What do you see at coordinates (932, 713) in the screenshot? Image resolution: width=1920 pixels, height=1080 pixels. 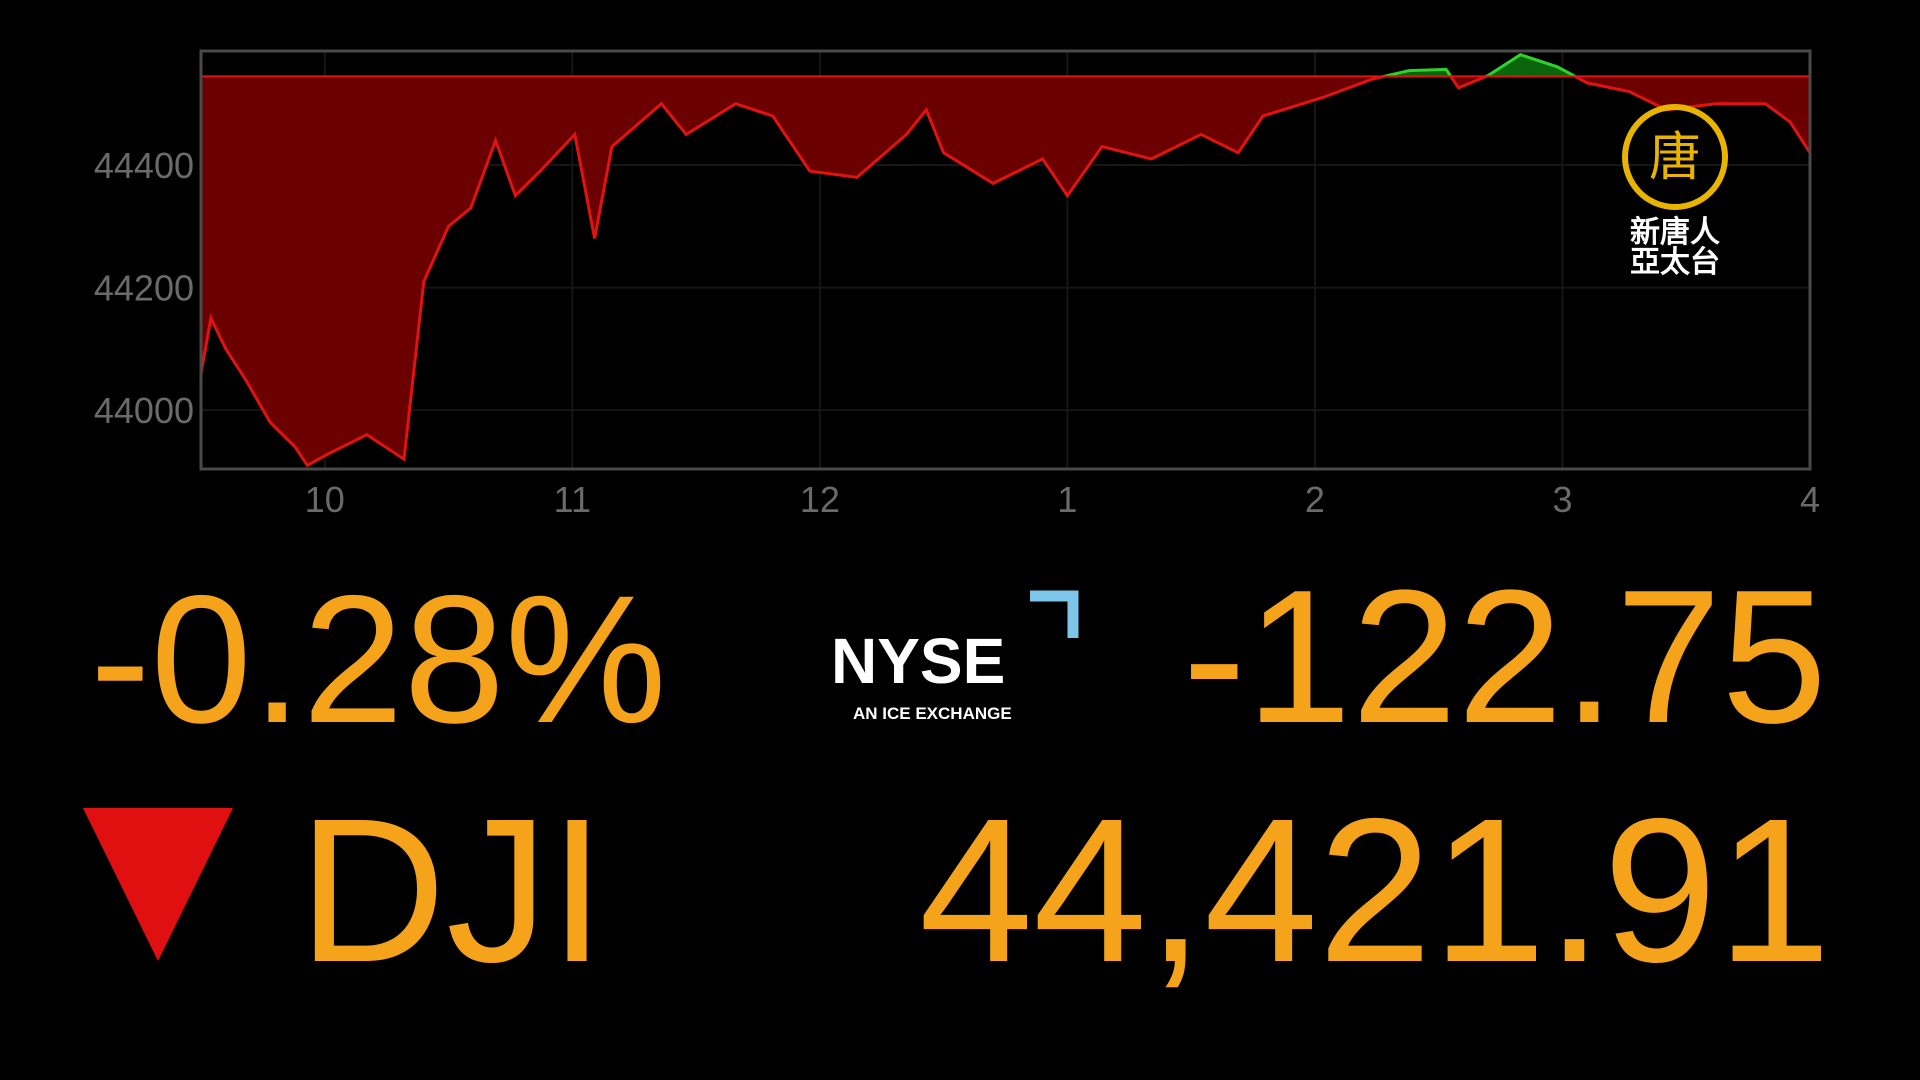 I see `exchange-tagline: AN ICE EXCHANGE` at bounding box center [932, 713].